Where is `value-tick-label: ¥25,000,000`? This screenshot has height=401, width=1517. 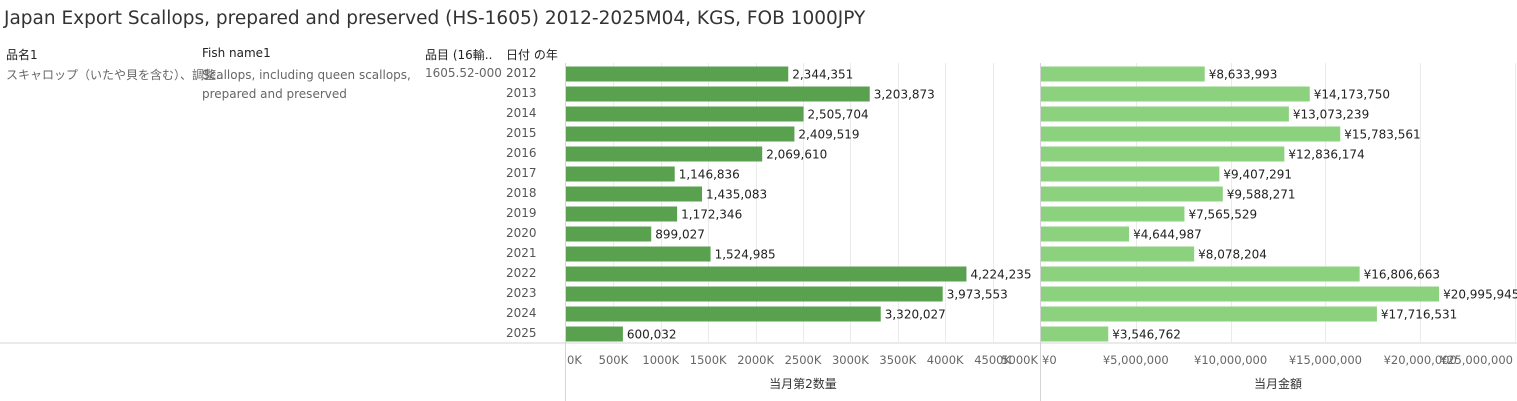 value-tick-label: ¥25,000,000 is located at coordinates (1476, 360).